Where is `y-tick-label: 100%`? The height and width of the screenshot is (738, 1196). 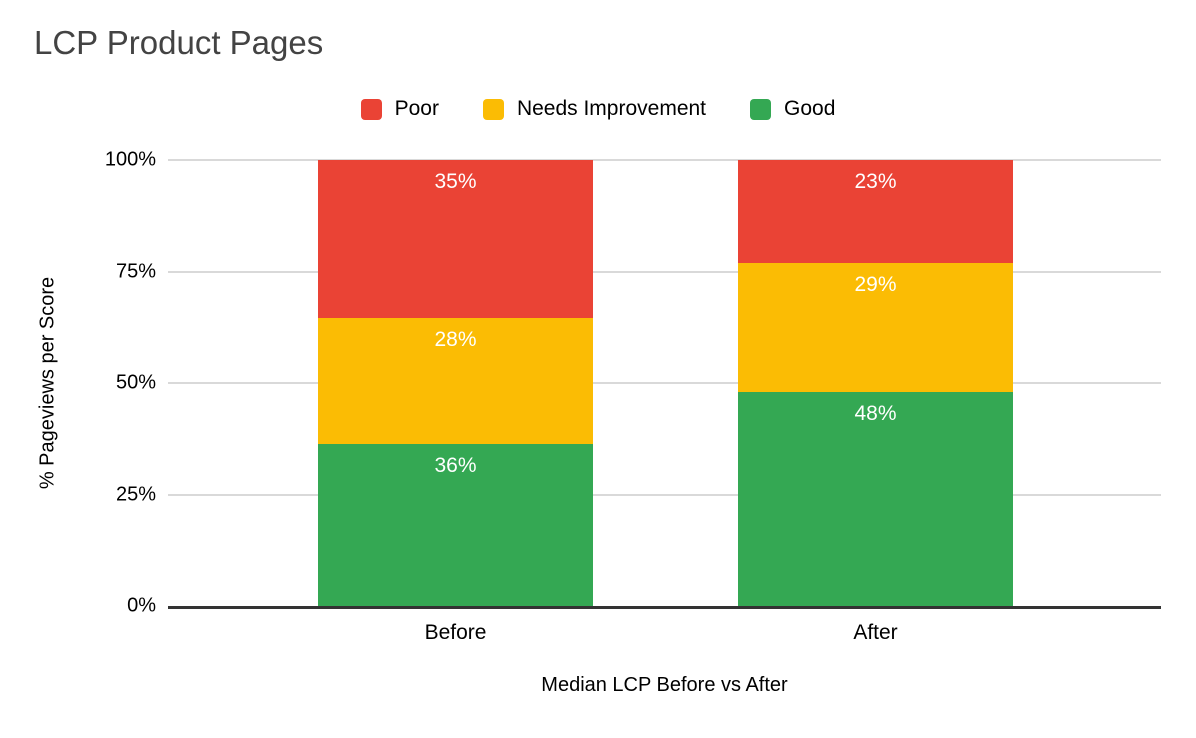
y-tick-label: 100% is located at coordinates (130, 159).